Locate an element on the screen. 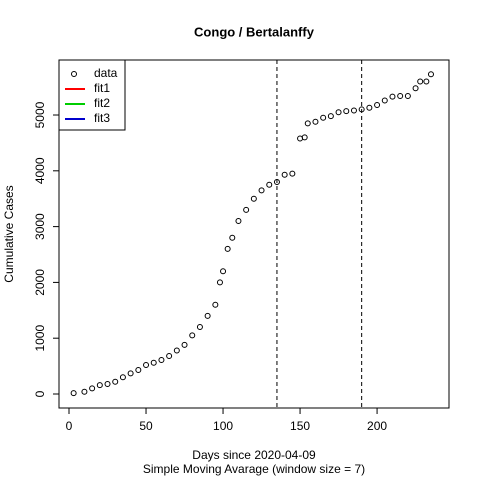 This screenshot has height=485, width=480. y-tick-label: 0 is located at coordinates (40, 393).